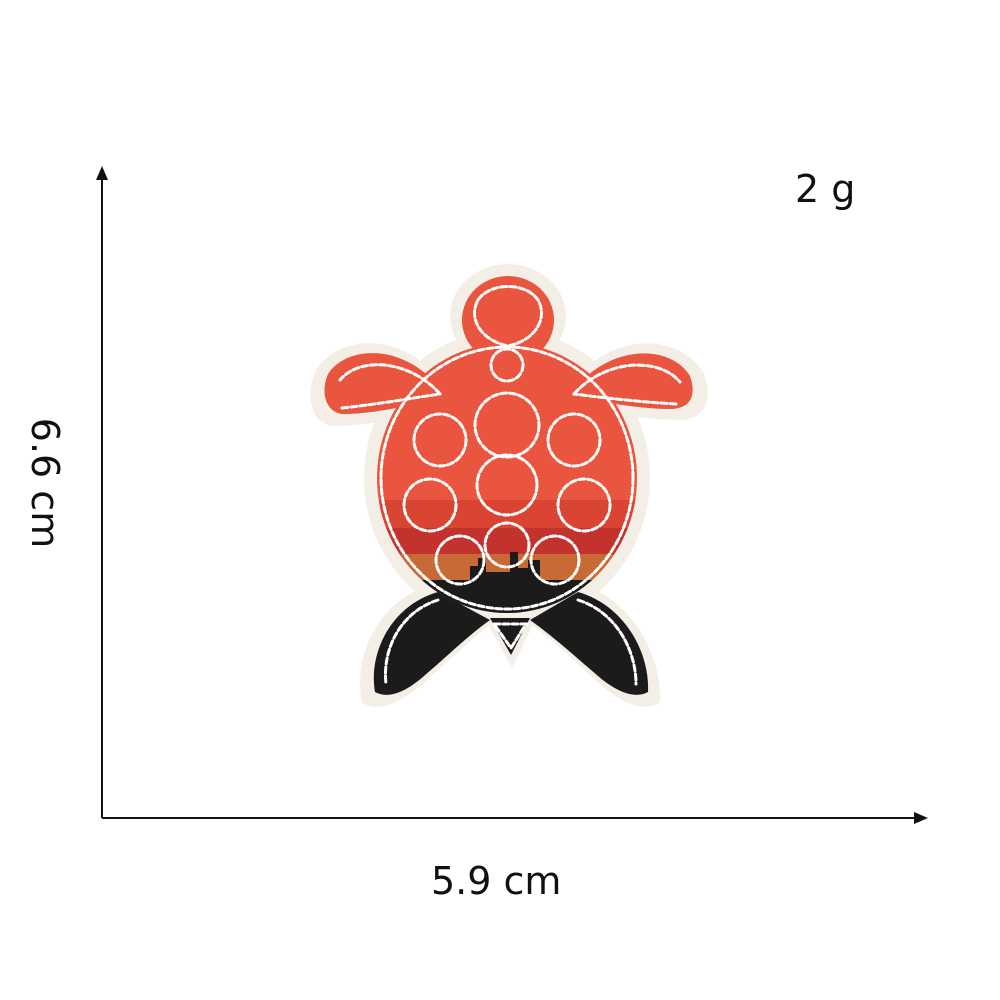  Describe the element at coordinates (102, 492) in the screenshot. I see `height-arrow` at that location.